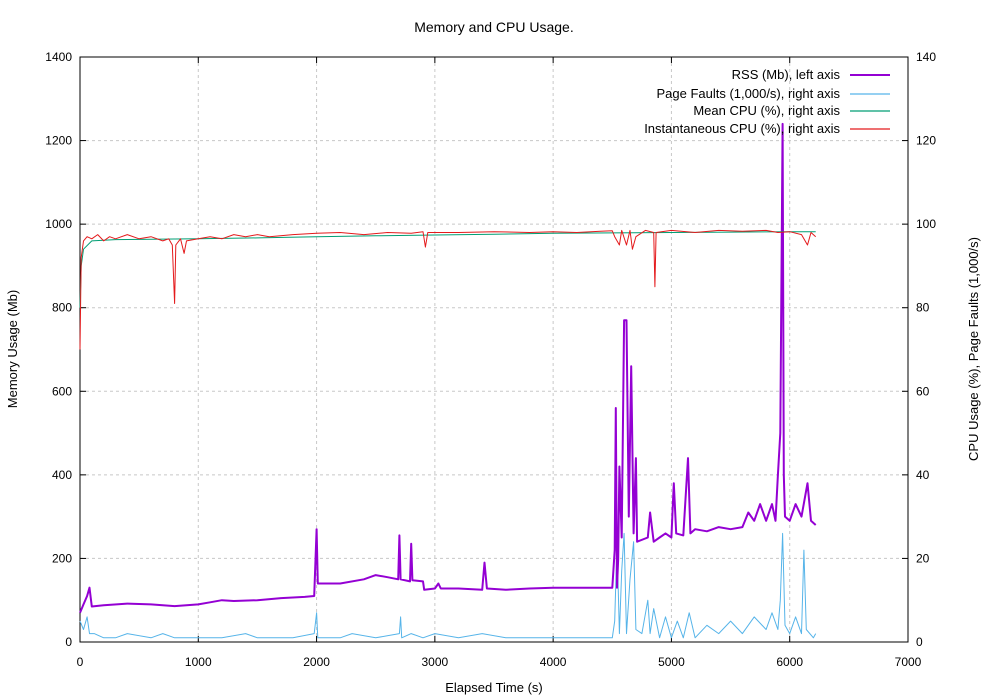  Describe the element at coordinates (62, 391) in the screenshot. I see `y-left-tick-label: 600` at that location.